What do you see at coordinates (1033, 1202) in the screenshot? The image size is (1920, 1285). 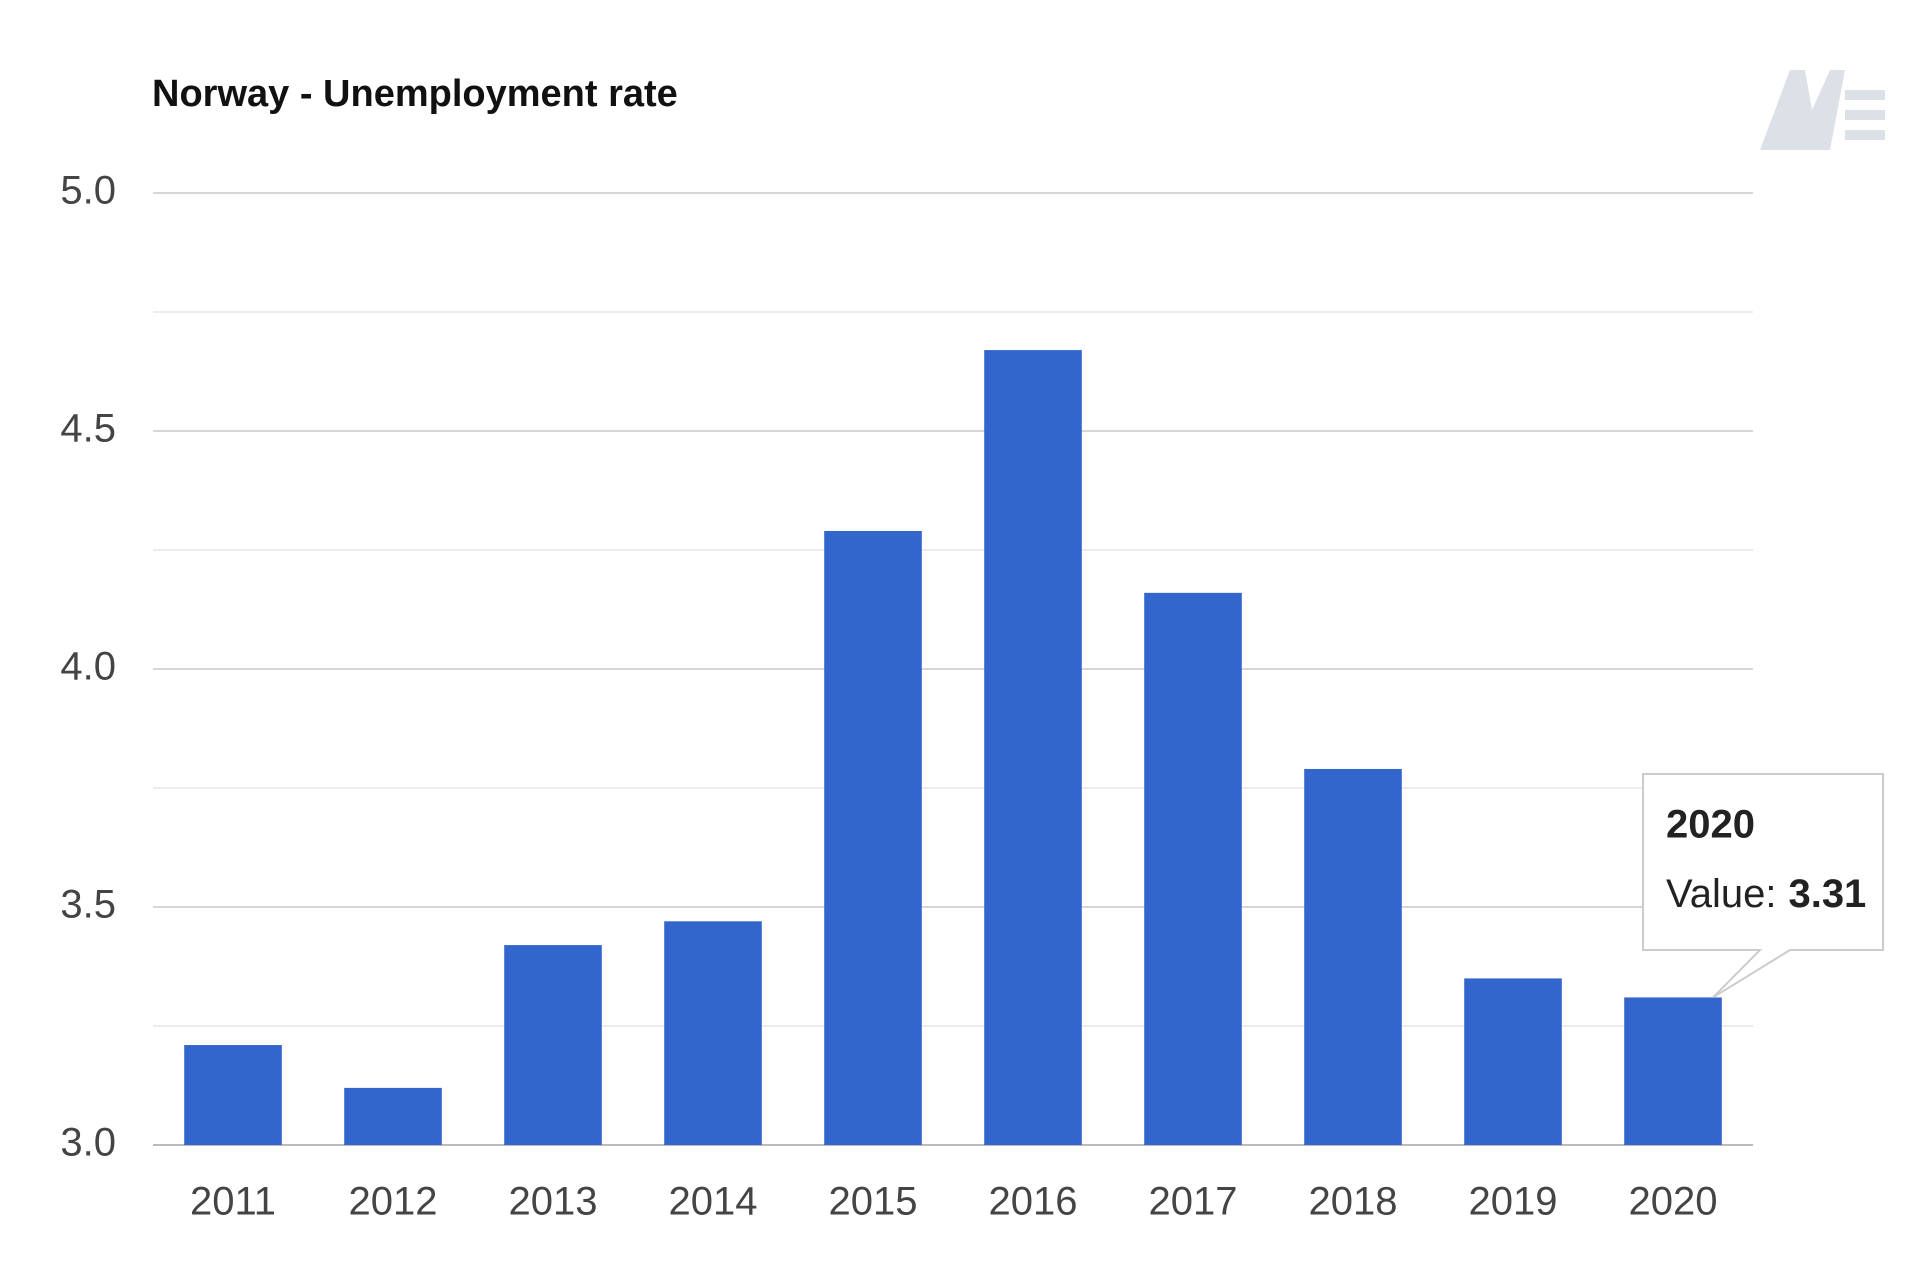 I see `x-tick-label: 2016` at bounding box center [1033, 1202].